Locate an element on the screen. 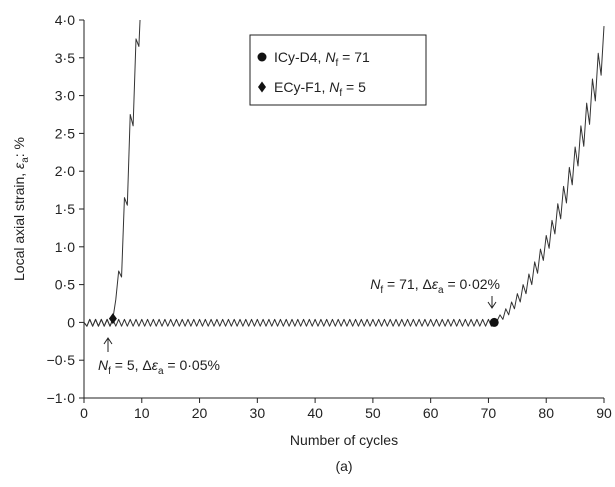 This screenshot has height=487, width=615. x-tick-label: 70 is located at coordinates (489, 413).